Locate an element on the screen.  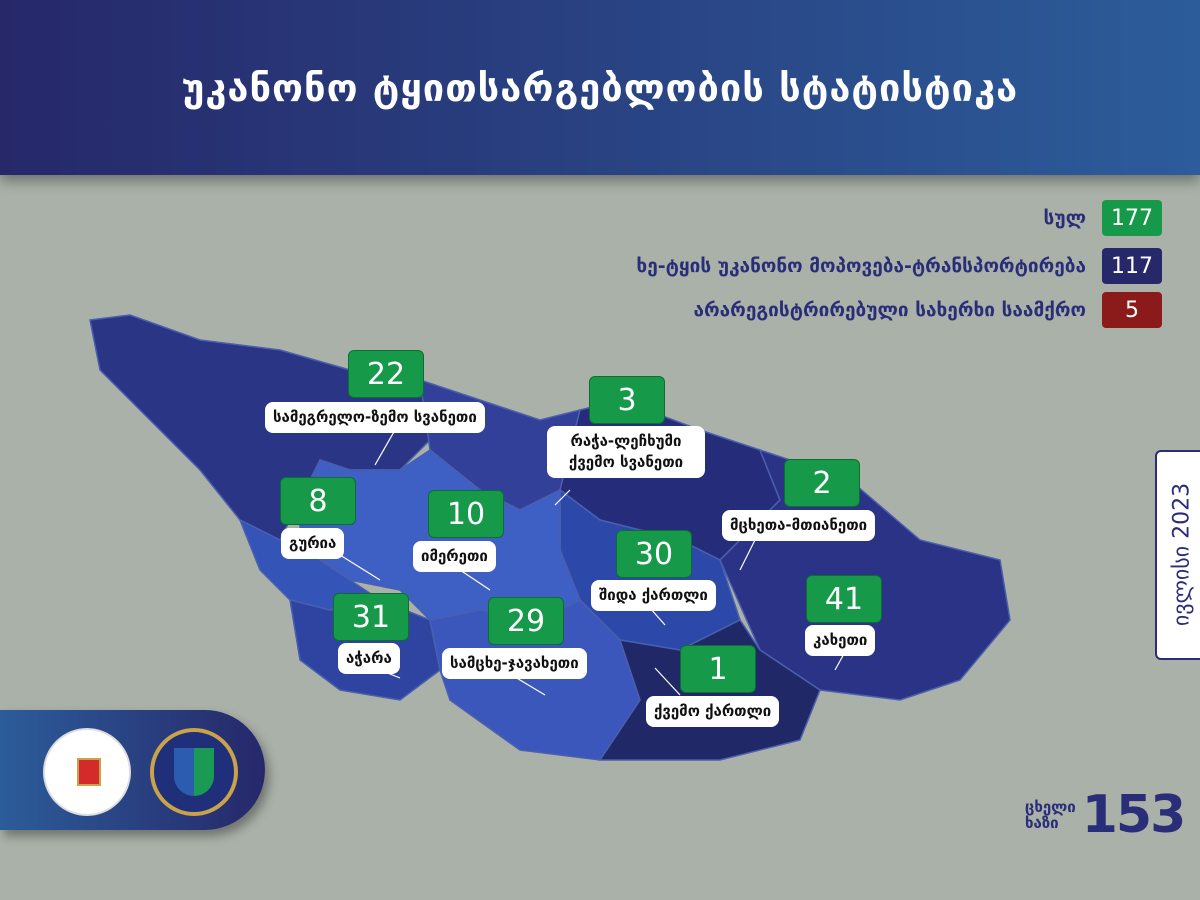
page-title: უკანონო ტყითსარგებლობის სტატისტიკა is located at coordinates (600, 87).